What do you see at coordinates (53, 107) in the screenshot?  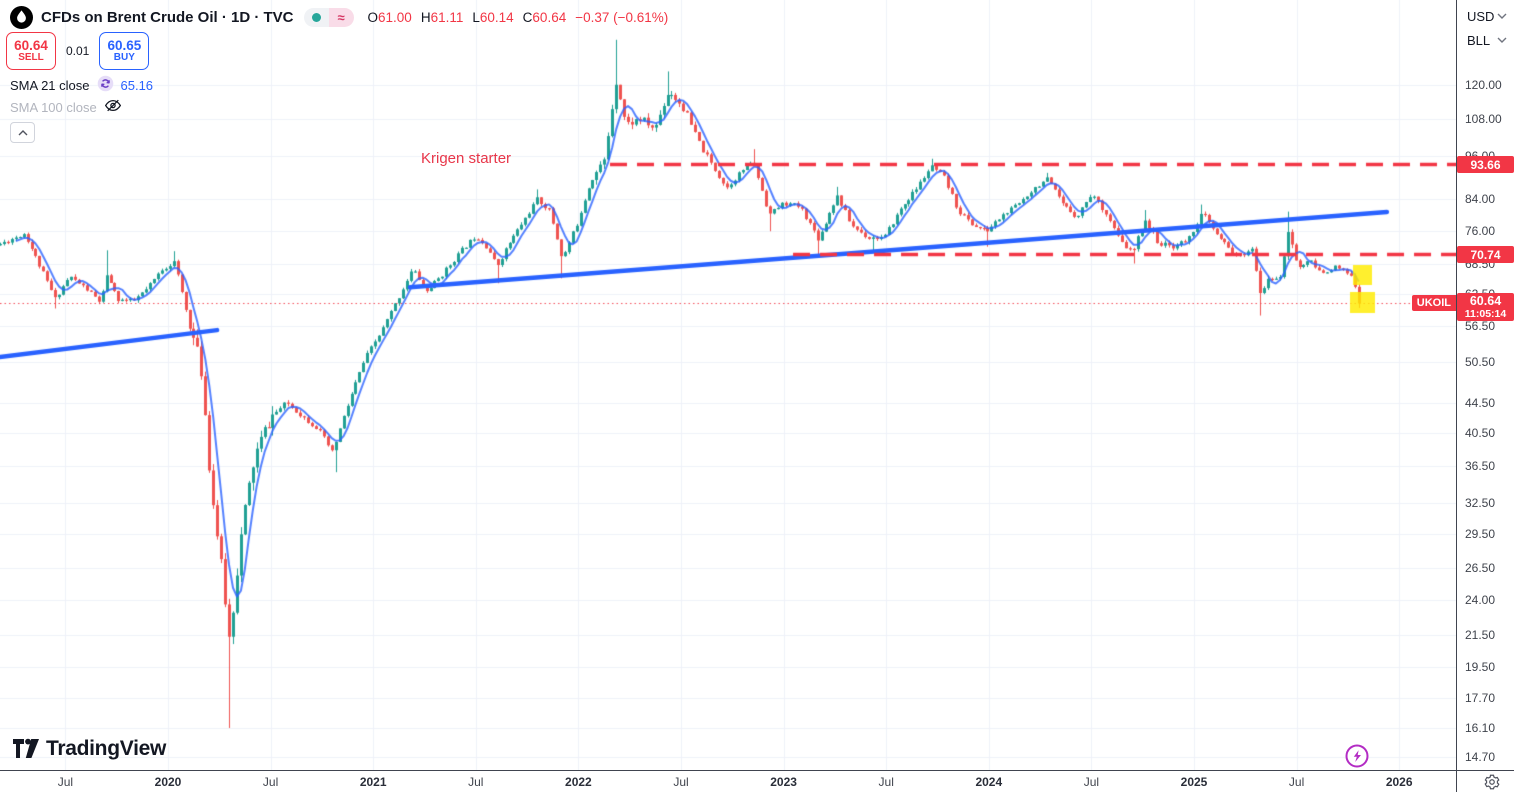 I see `sma100-label: SMA 100 close` at bounding box center [53, 107].